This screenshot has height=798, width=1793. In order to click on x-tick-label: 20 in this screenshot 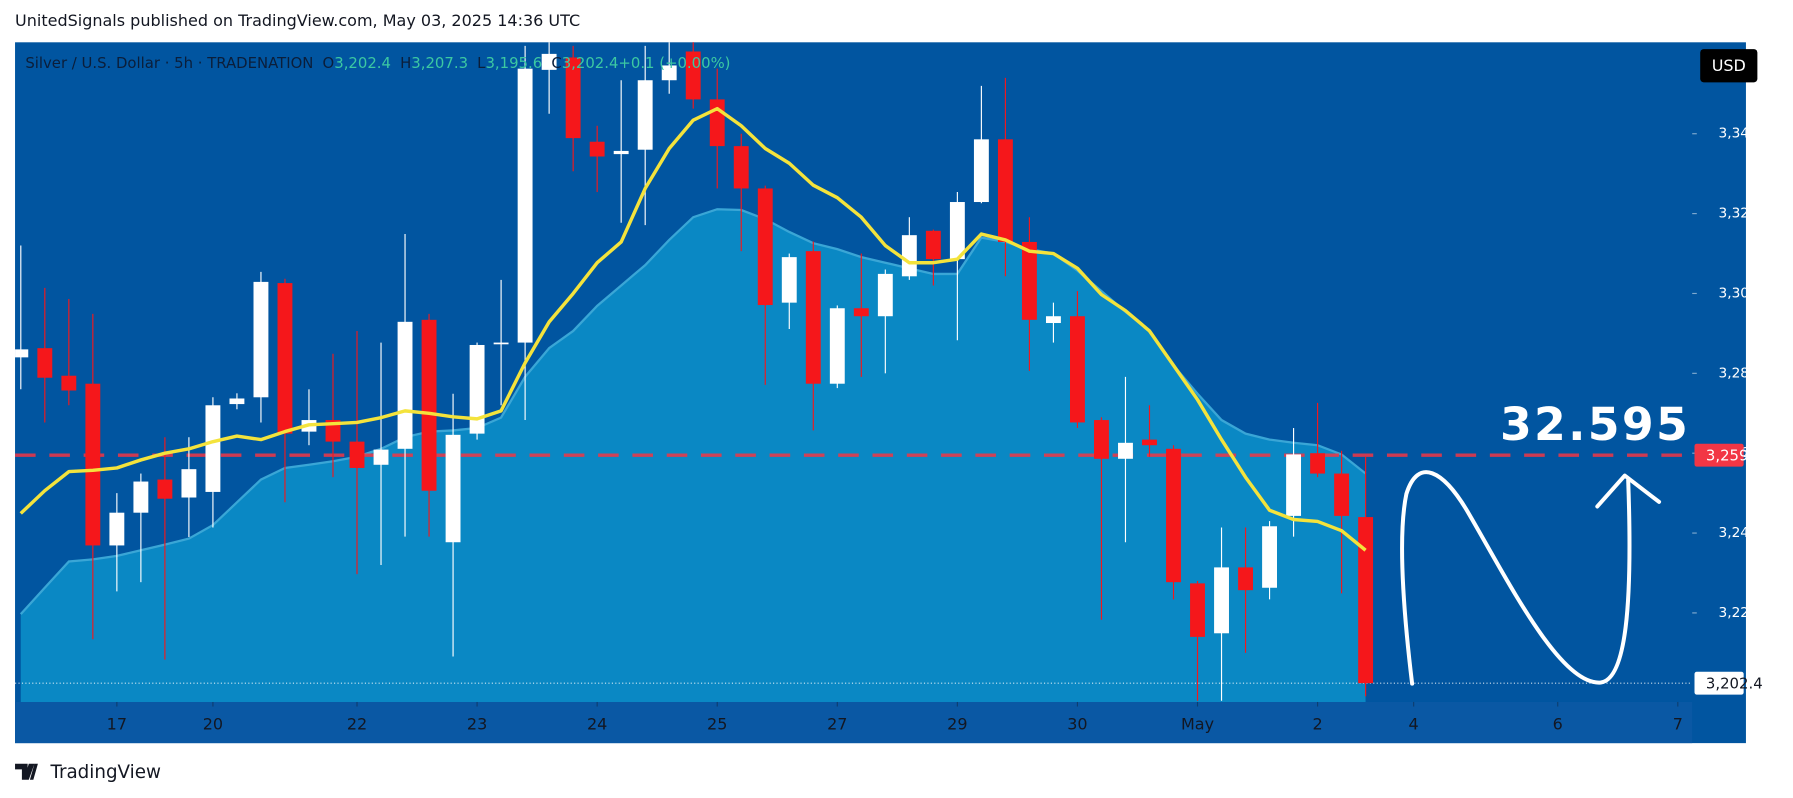, I will do `click(213, 723)`.